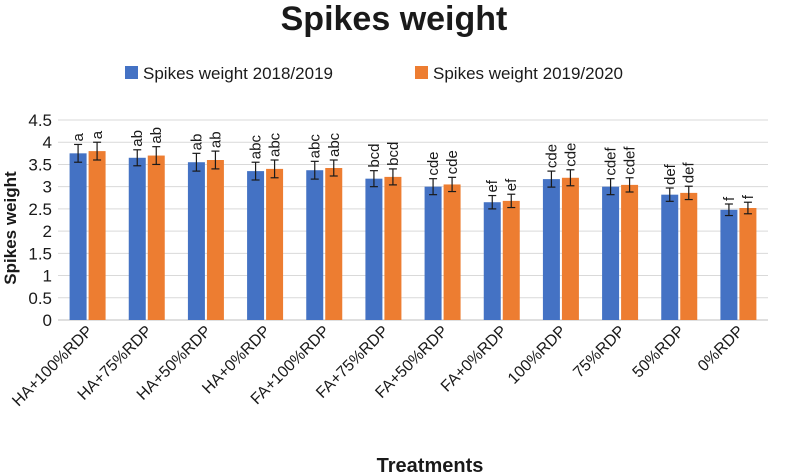 The image size is (788, 475). Describe the element at coordinates (47, 276) in the screenshot. I see `y-tick-label: 1` at that location.